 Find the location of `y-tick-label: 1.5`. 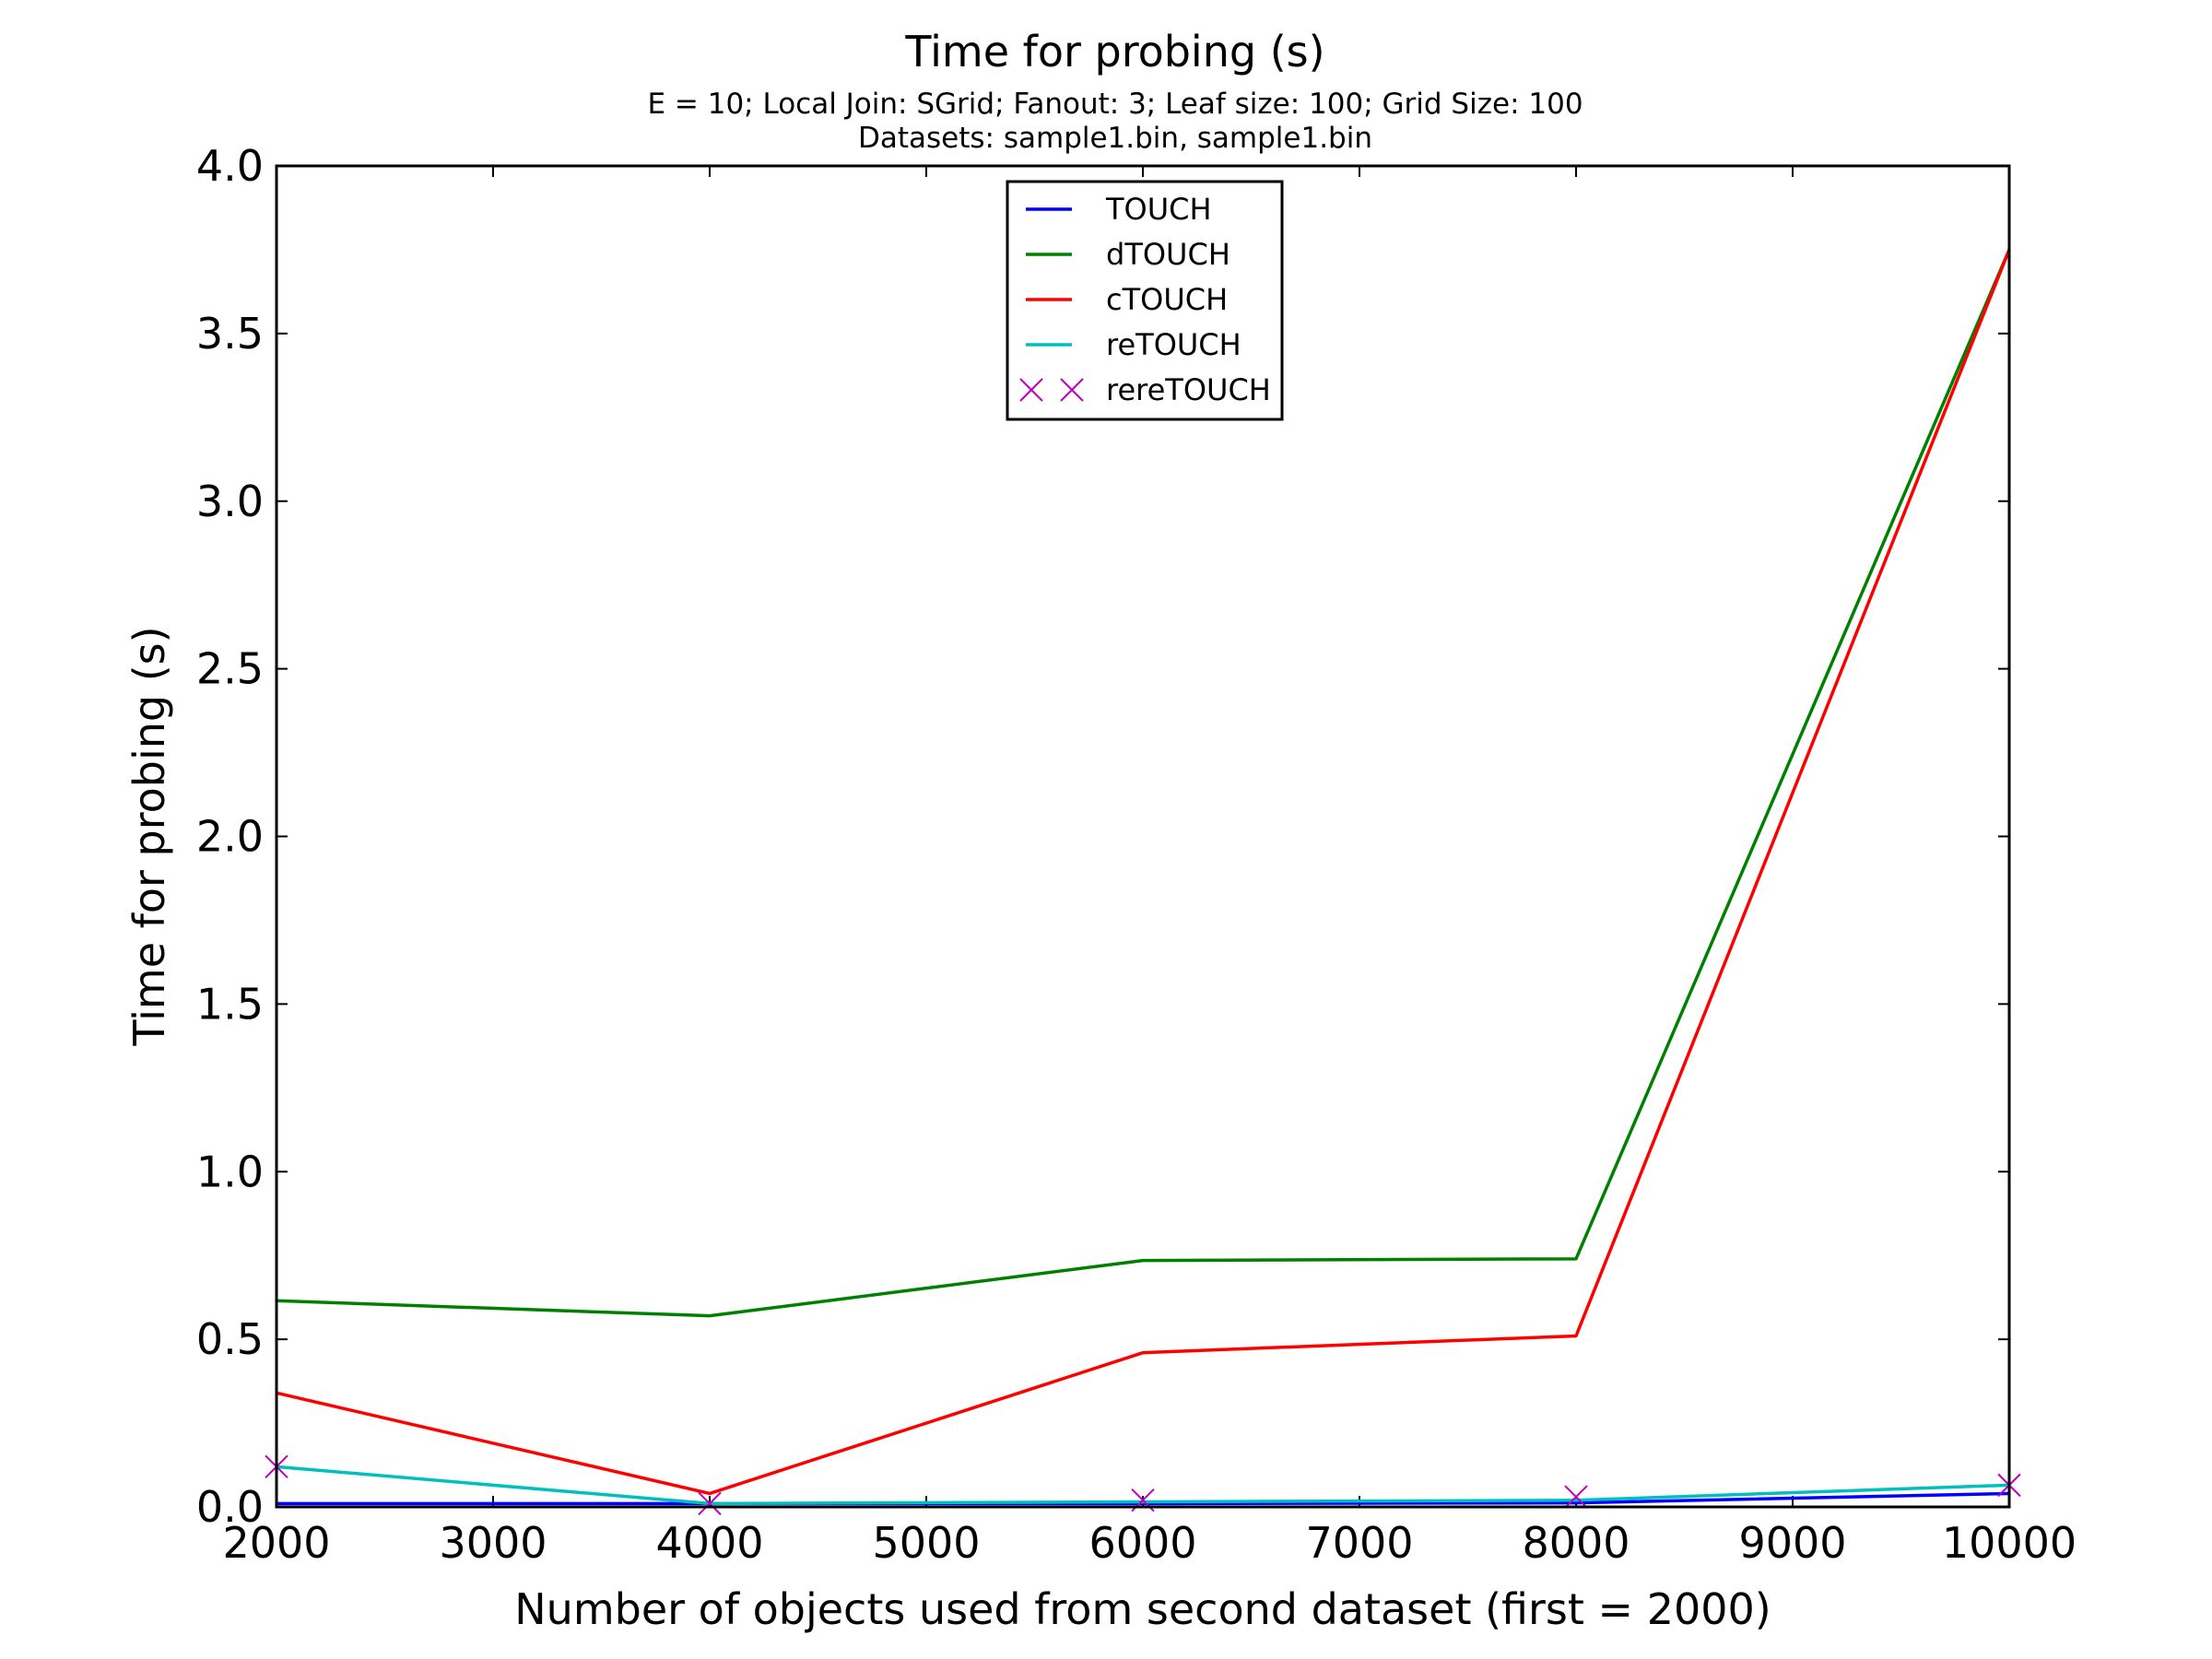

y-tick-label: 1.5 is located at coordinates (230, 1004).